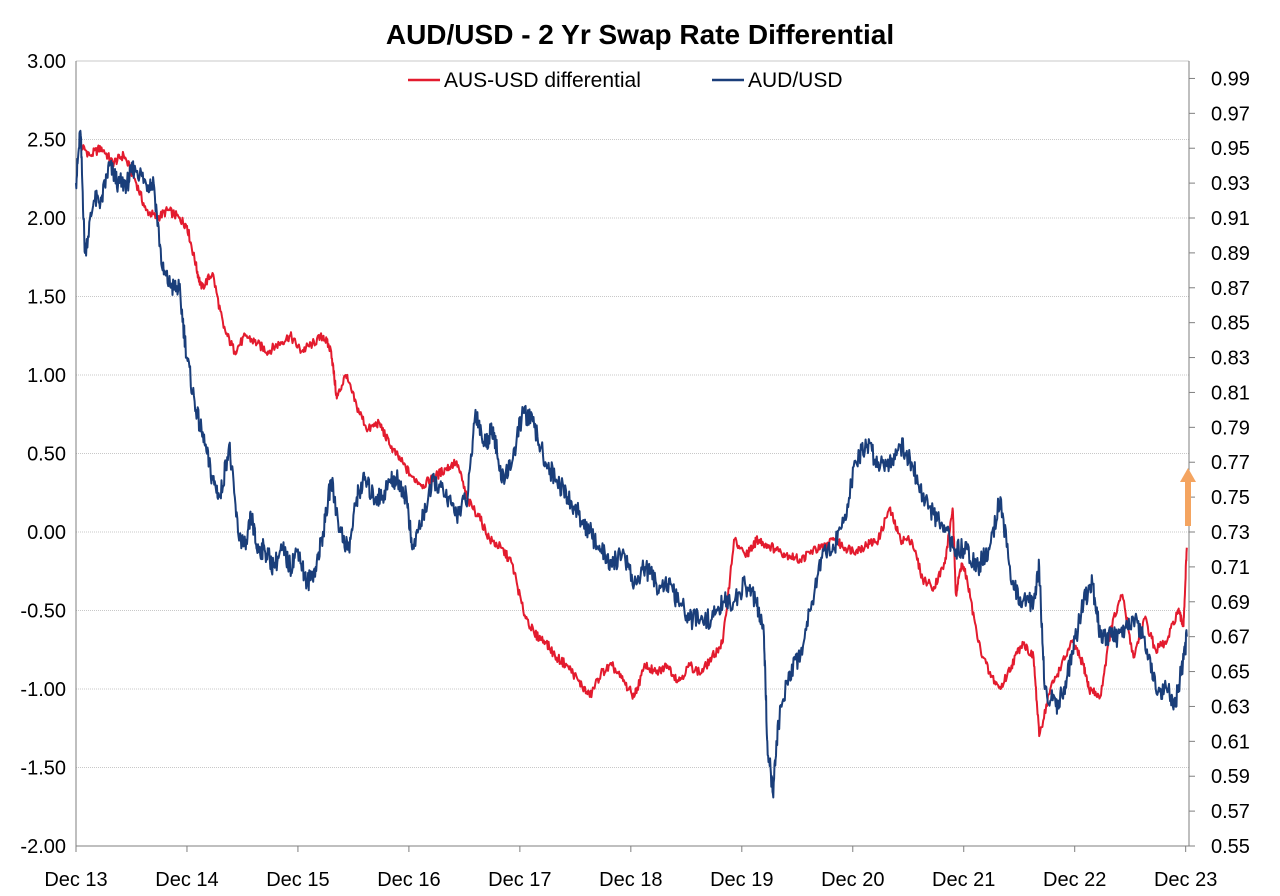 Image resolution: width=1280 pixels, height=896 pixels. Describe the element at coordinates (1230, 393) in the screenshot. I see `y-right-tick-label: 0.81` at that location.